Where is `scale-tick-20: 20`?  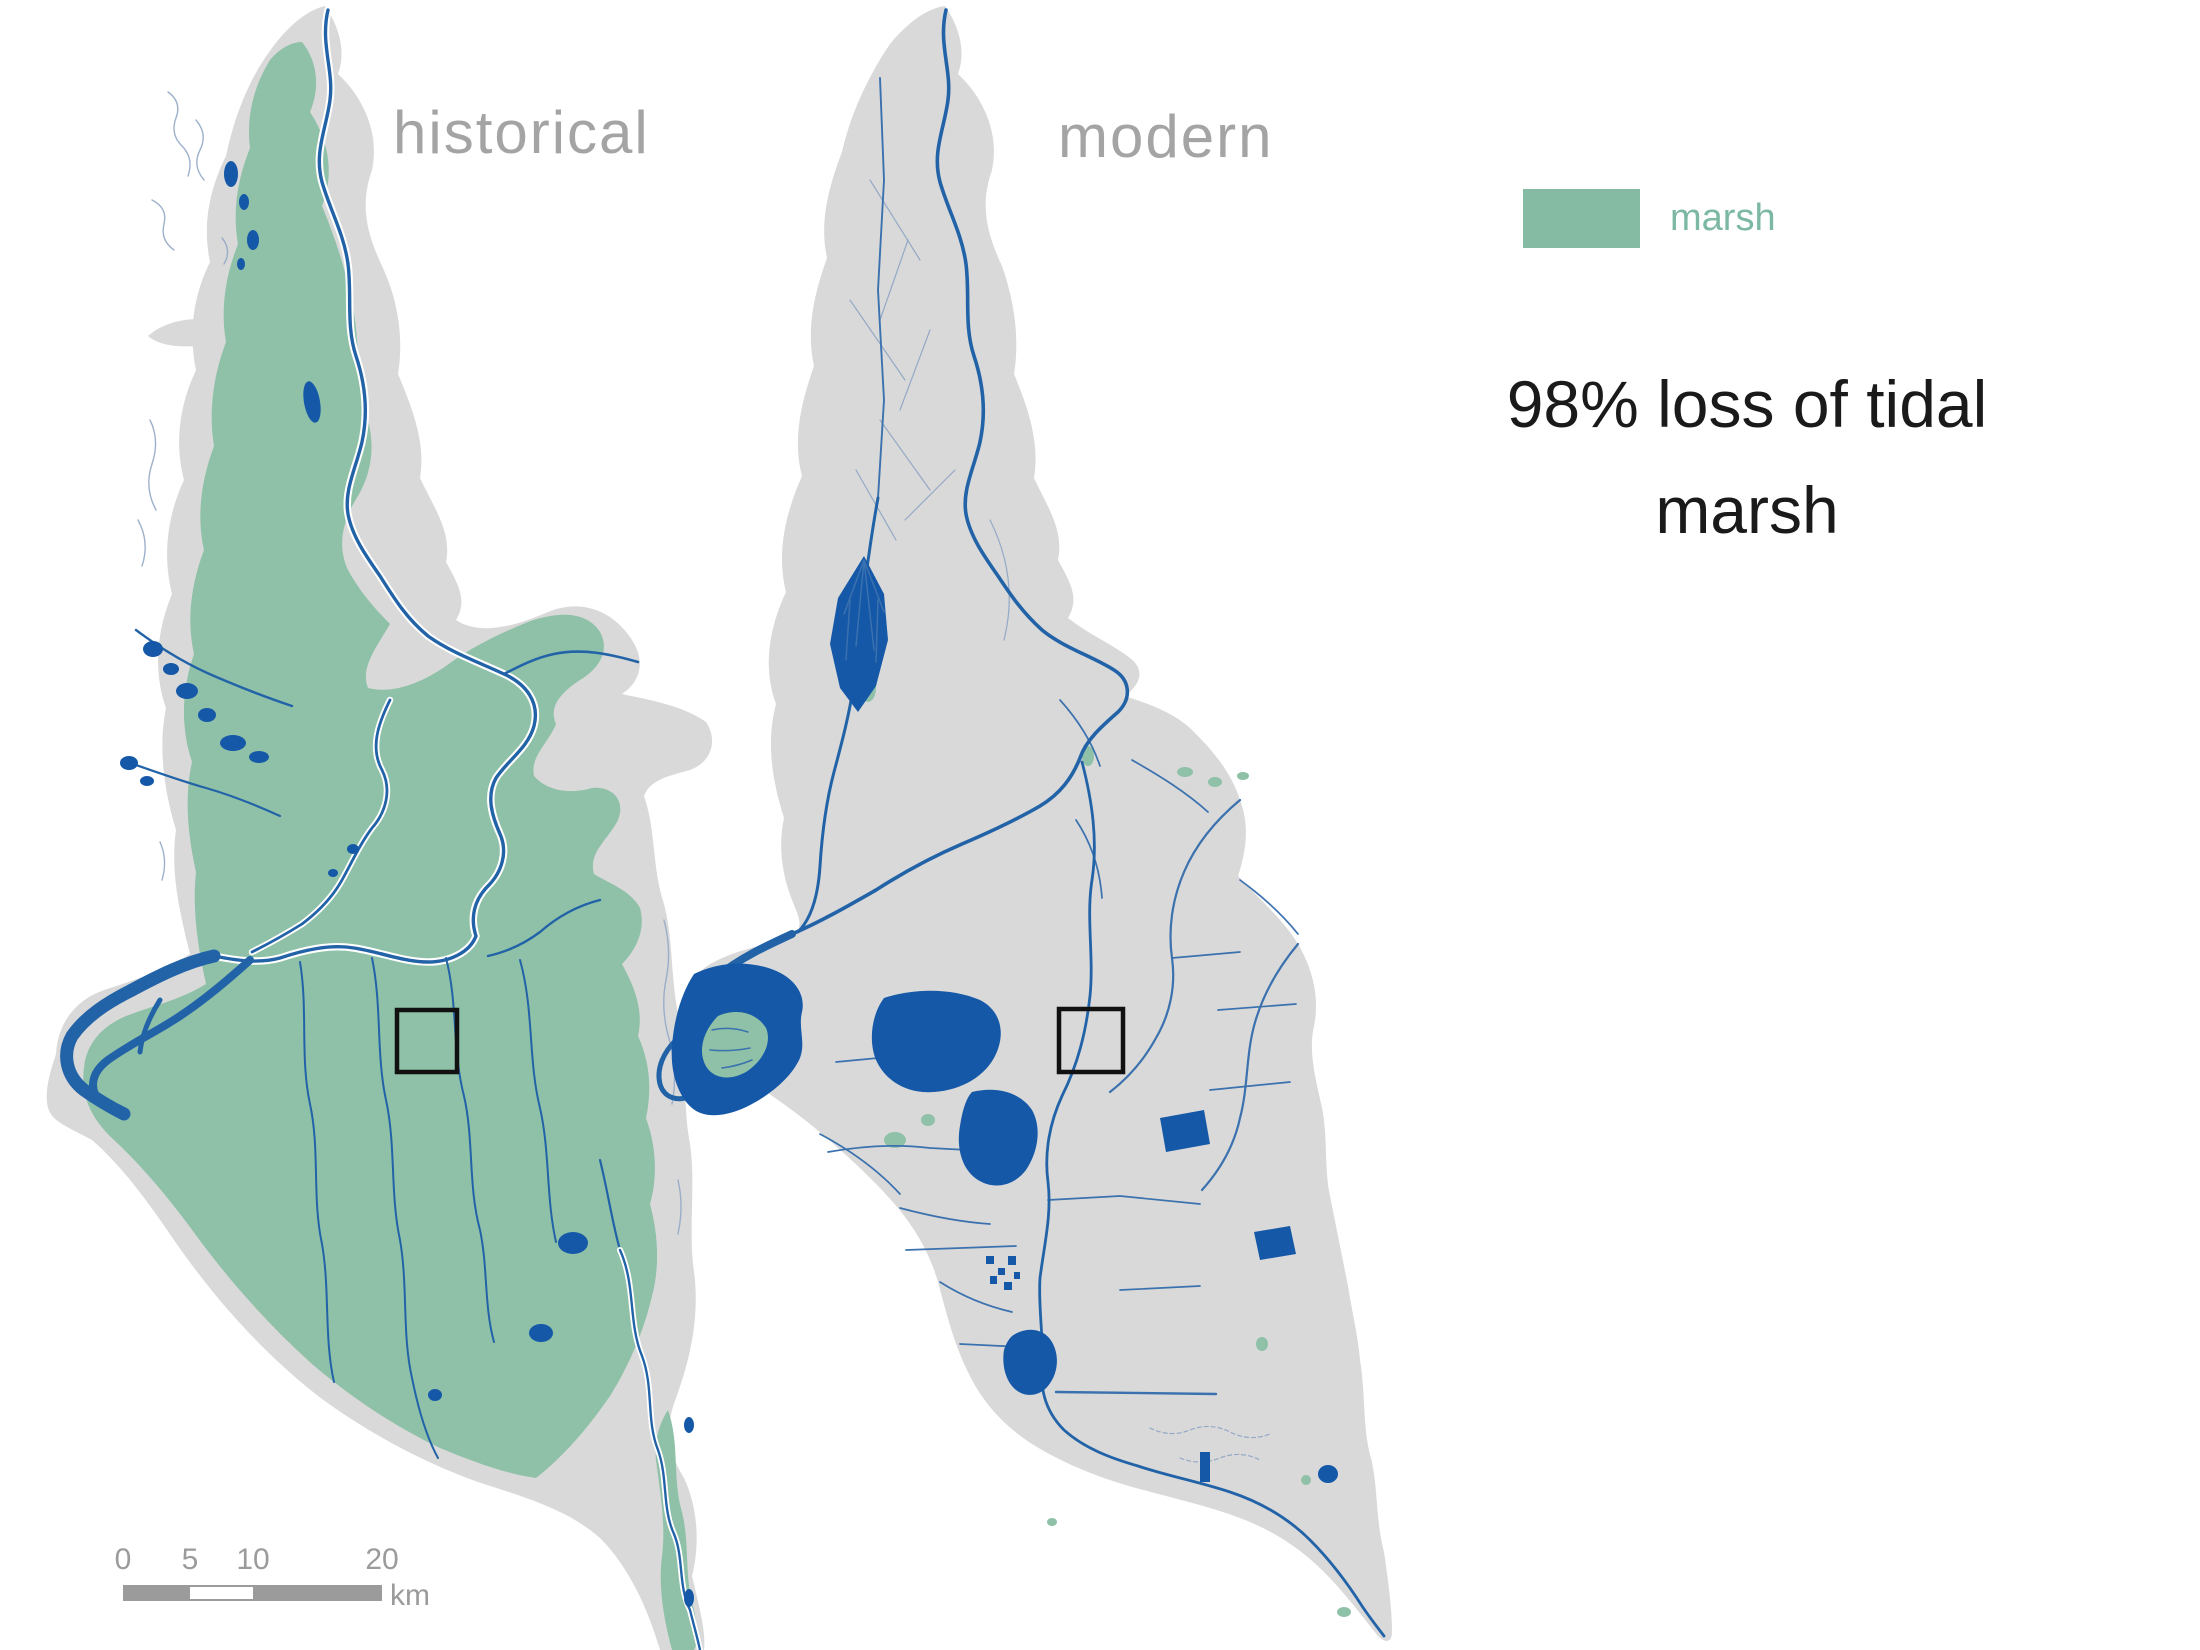 scale-tick-20: 20 is located at coordinates (382, 1559).